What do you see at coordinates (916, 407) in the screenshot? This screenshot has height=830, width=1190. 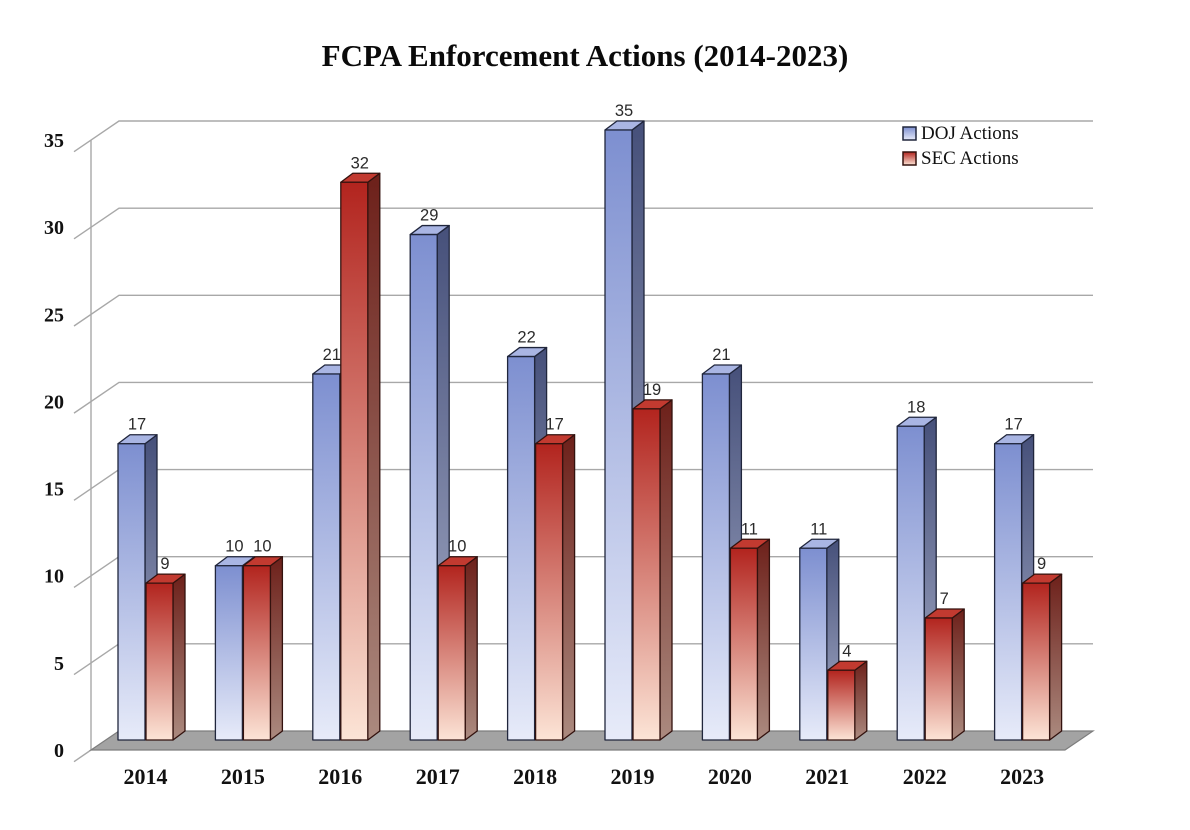 I see `data-label-doj-2022: 18` at bounding box center [916, 407].